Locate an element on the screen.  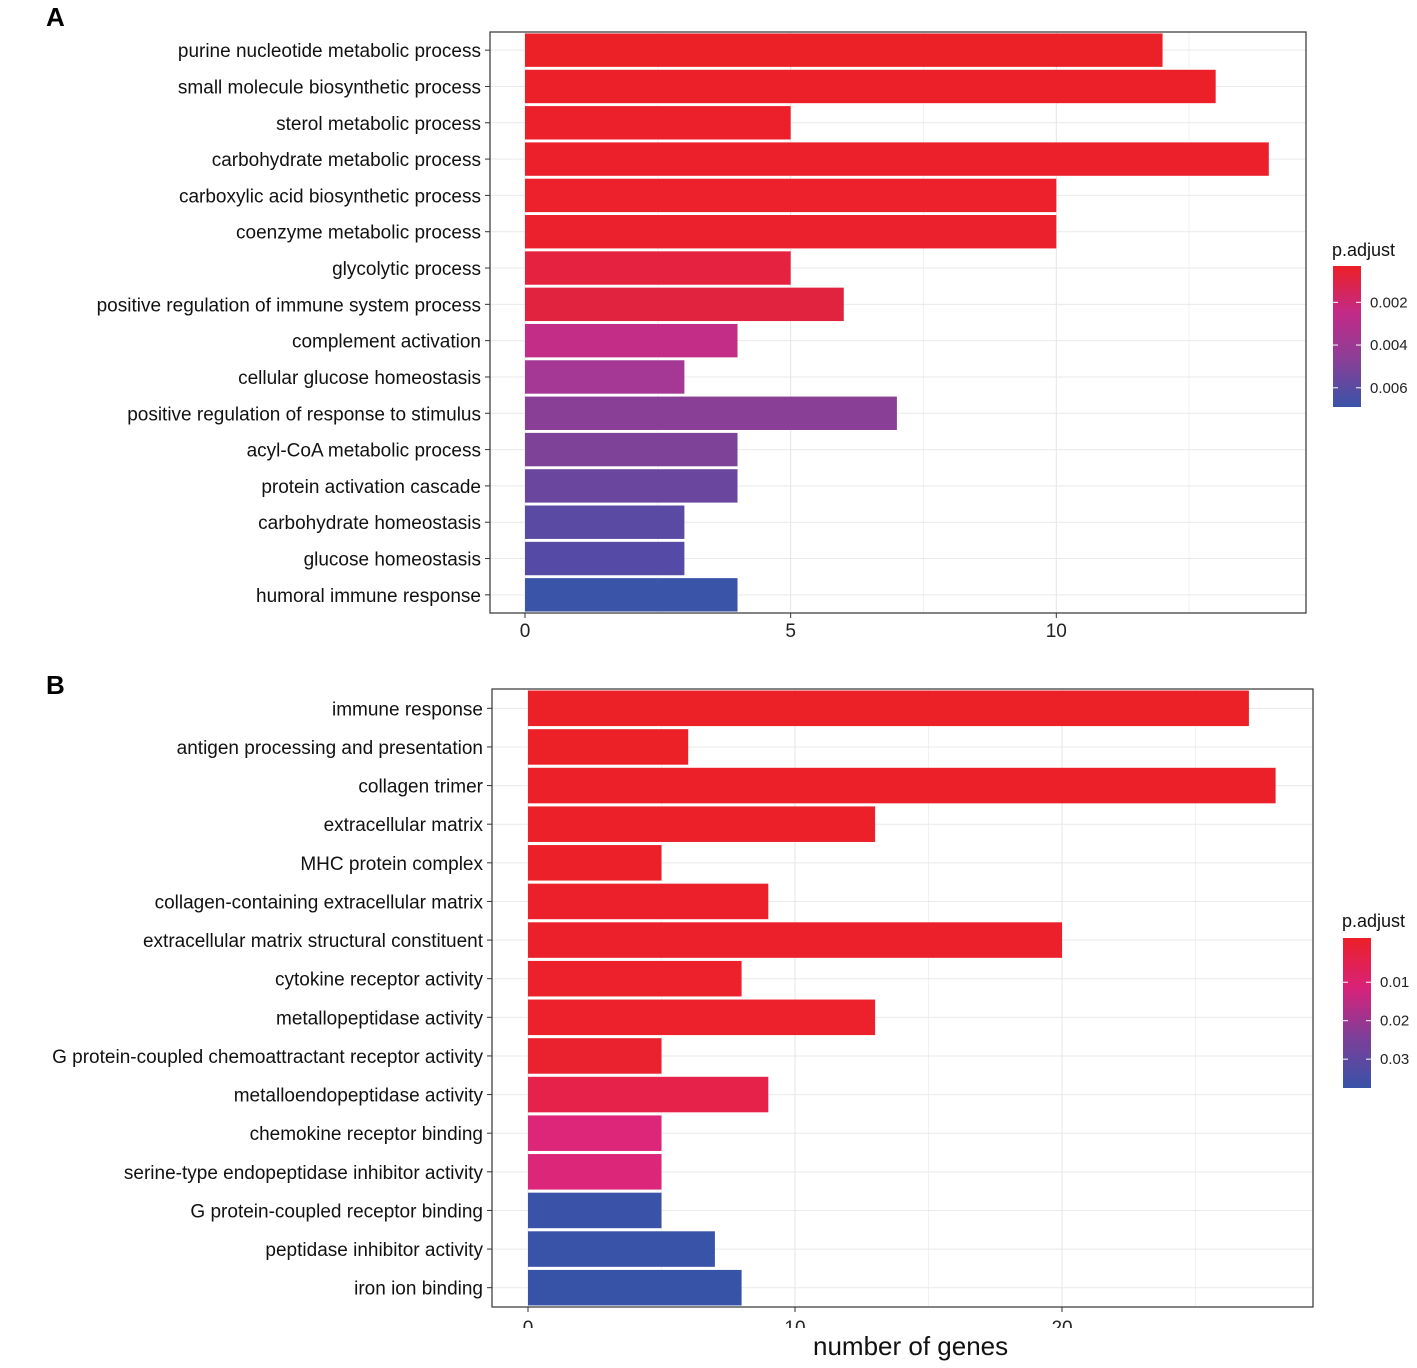
category-label: metallopeptidase activity is located at coordinates (379, 1018).